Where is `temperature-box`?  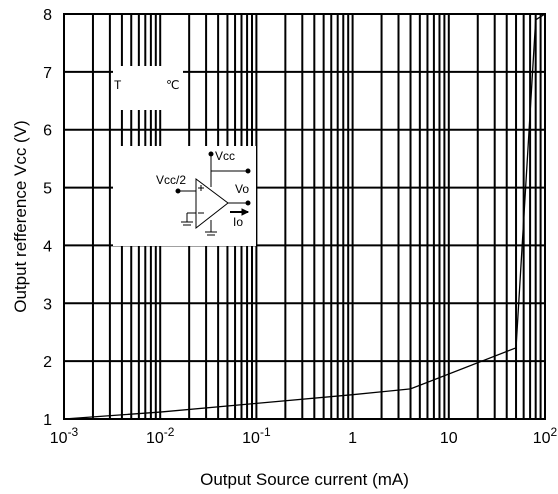
temperature-box is located at coordinates (148, 88).